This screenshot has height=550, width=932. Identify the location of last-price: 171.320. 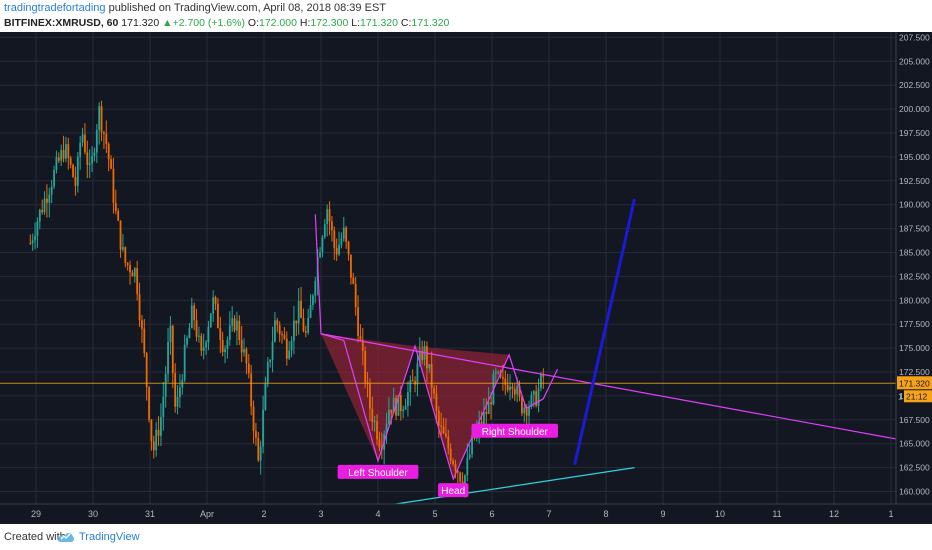
(140, 23).